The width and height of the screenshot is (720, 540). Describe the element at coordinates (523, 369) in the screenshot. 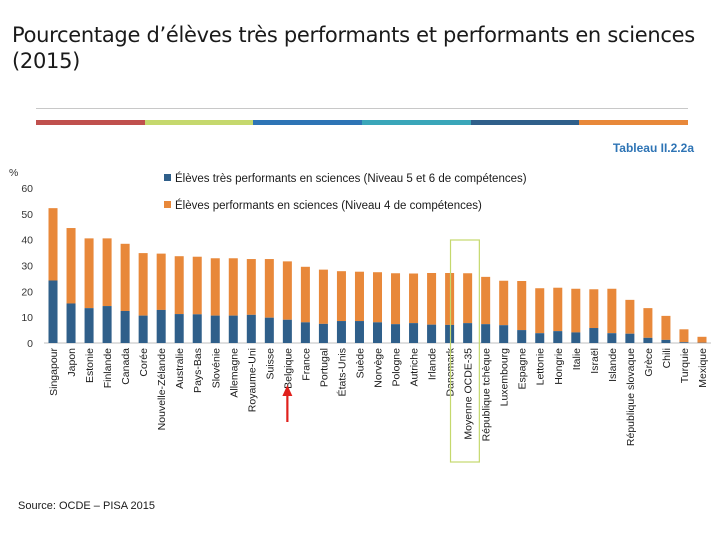

I see `category-label: Espagne` at that location.